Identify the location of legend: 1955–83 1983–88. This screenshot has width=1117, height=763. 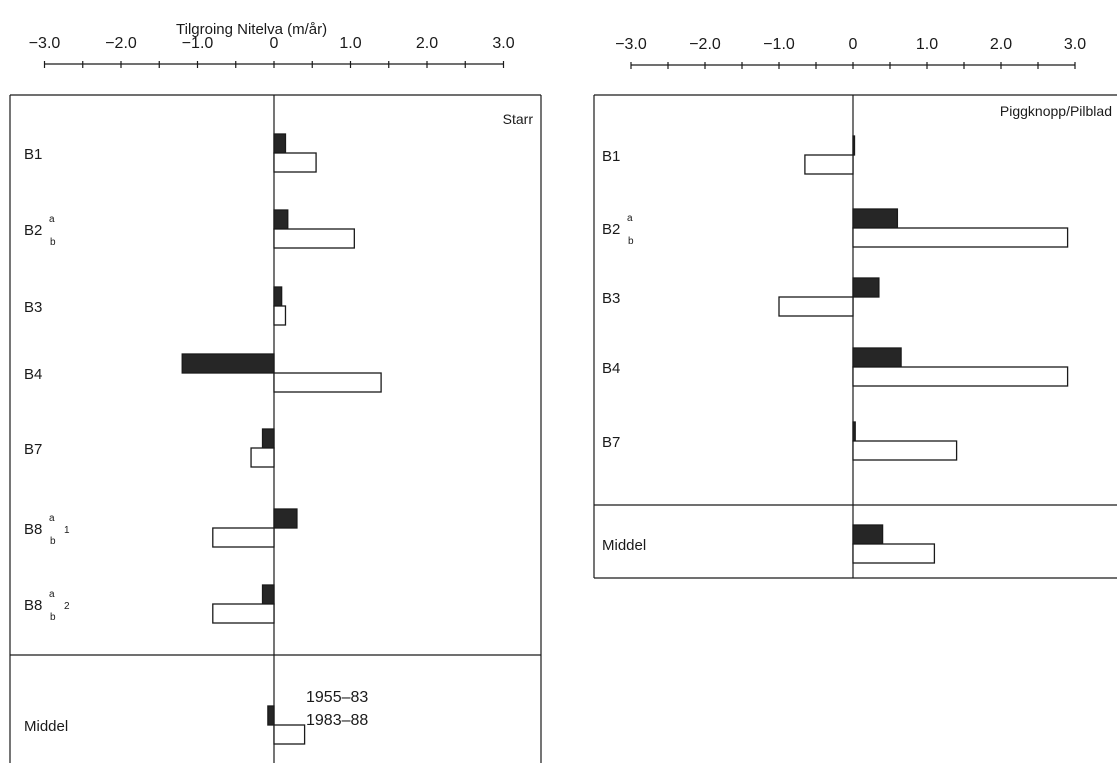
(337, 709).